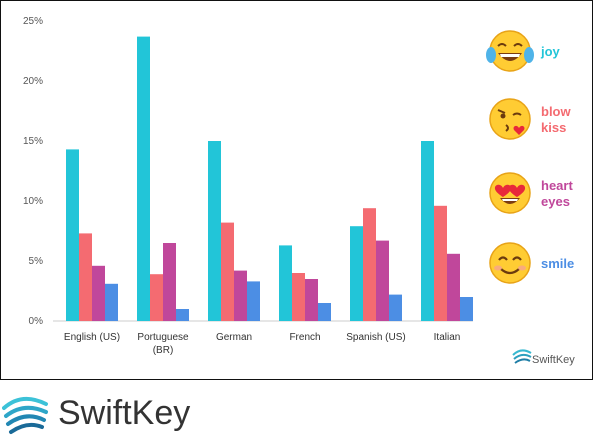 This screenshot has height=441, width=595. Describe the element at coordinates (33, 21) in the screenshot. I see `y-tick-label: 25%` at that location.